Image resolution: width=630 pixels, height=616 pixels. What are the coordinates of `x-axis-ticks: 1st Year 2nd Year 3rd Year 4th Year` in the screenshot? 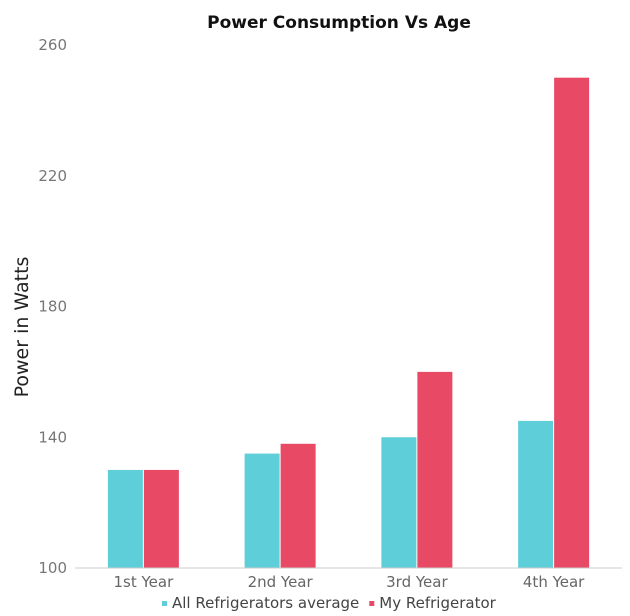 It's located at (349, 582).